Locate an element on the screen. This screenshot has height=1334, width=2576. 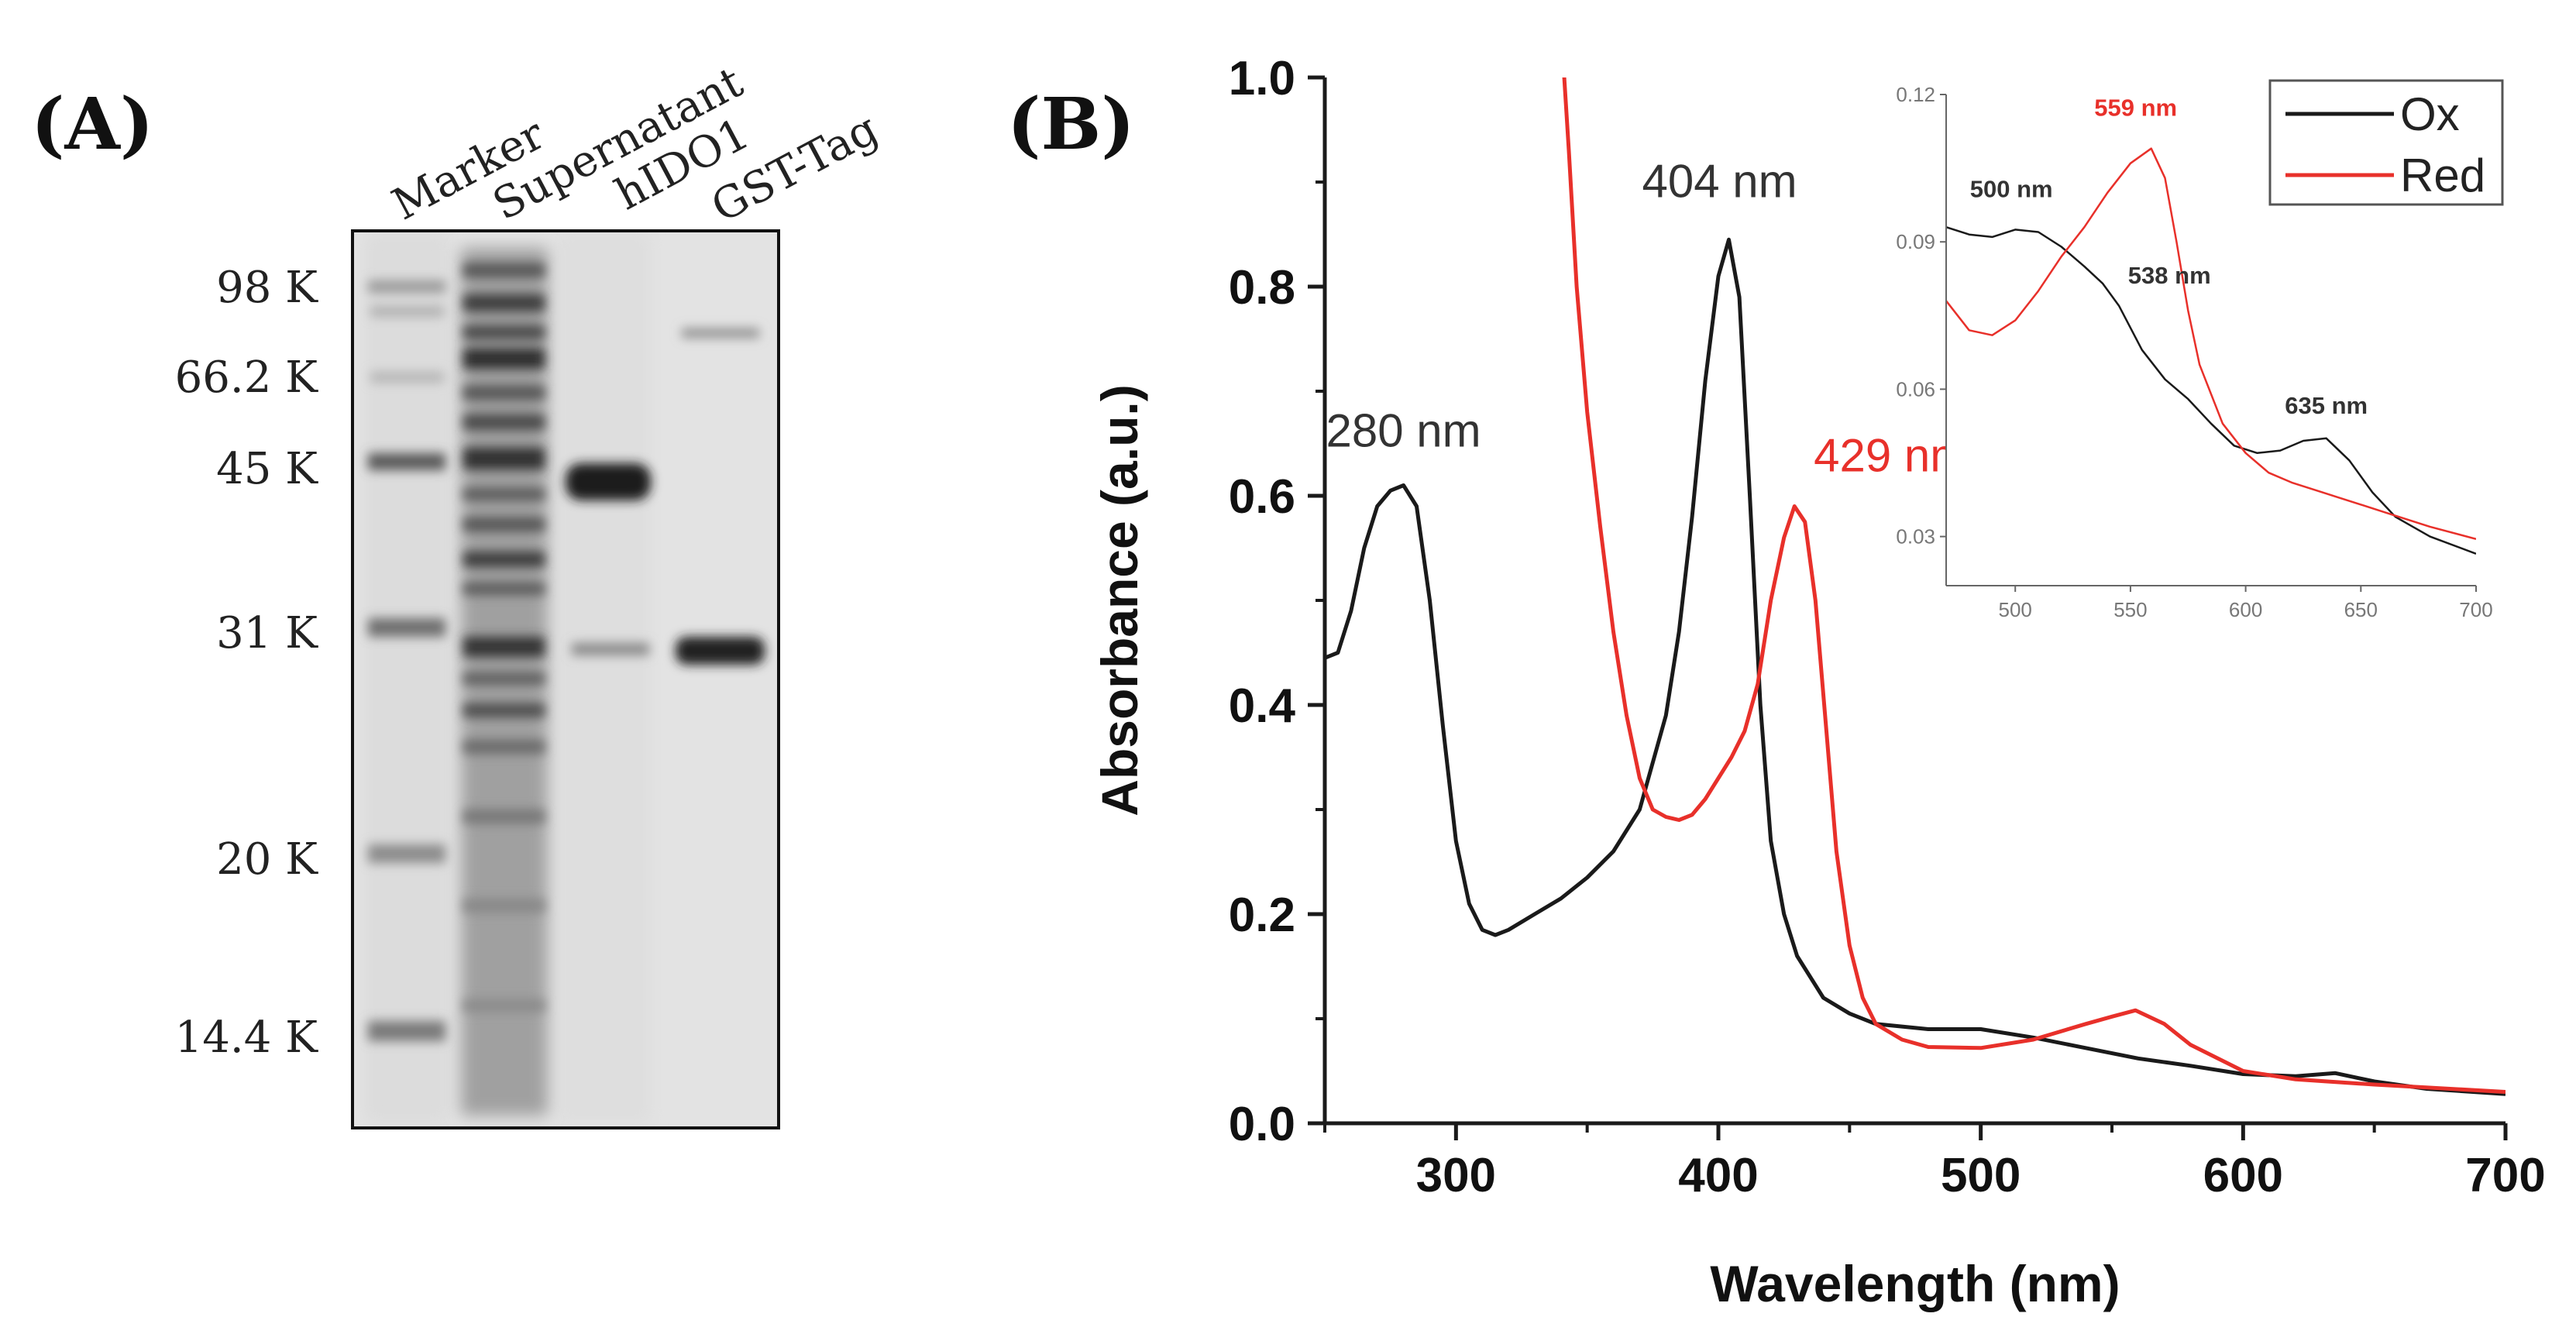
main-y-tick-label: 0.6 is located at coordinates (1262, 497).